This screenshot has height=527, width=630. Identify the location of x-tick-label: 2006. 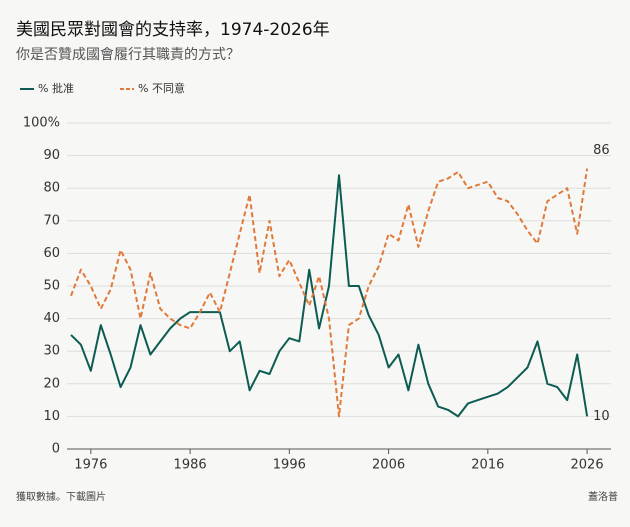
(388, 465).